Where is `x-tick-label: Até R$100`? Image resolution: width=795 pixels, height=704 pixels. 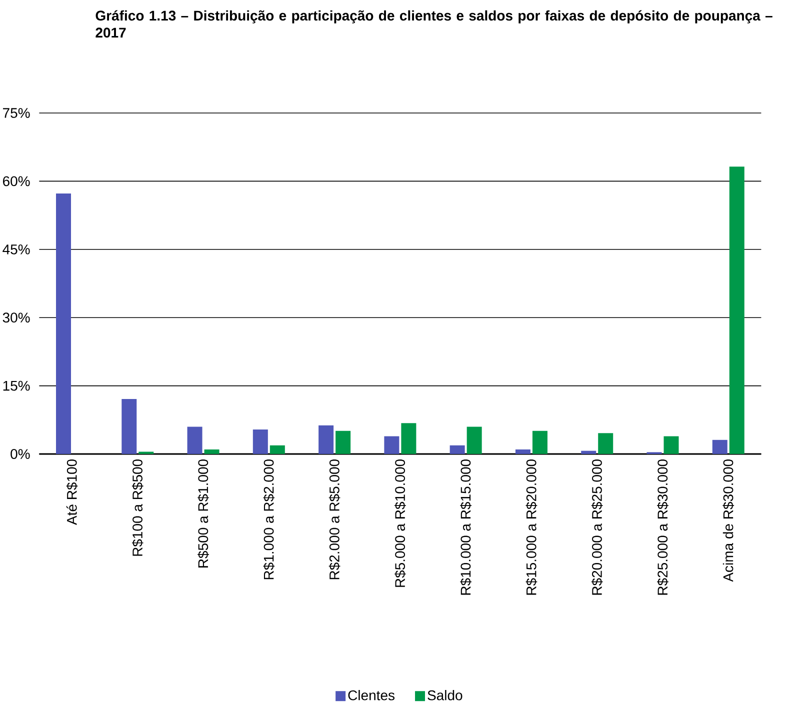 x-tick-label: Até R$100 is located at coordinates (72, 492).